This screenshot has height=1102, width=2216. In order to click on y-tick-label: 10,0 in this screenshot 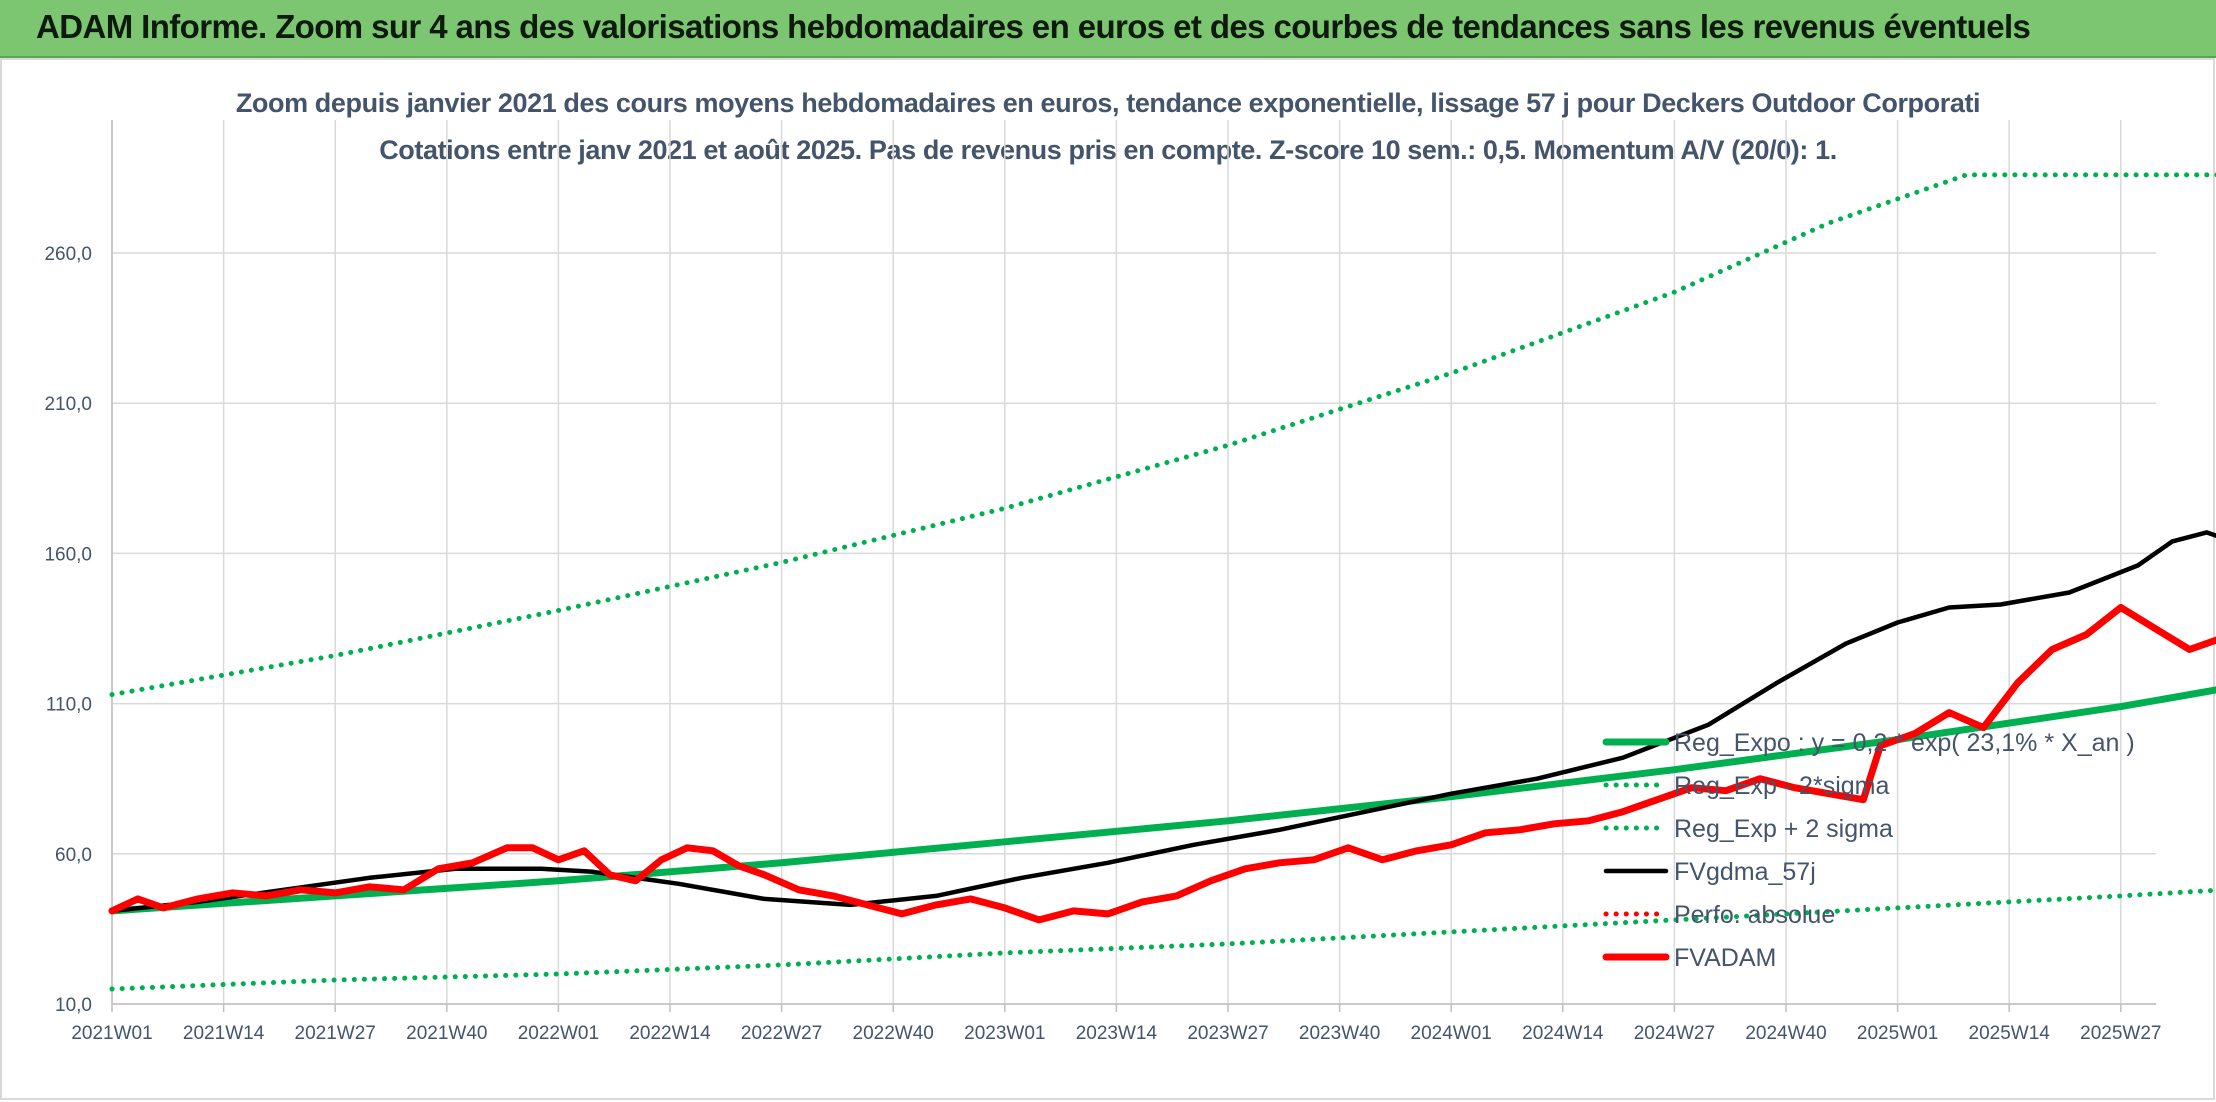, I will do `click(73, 1005)`.